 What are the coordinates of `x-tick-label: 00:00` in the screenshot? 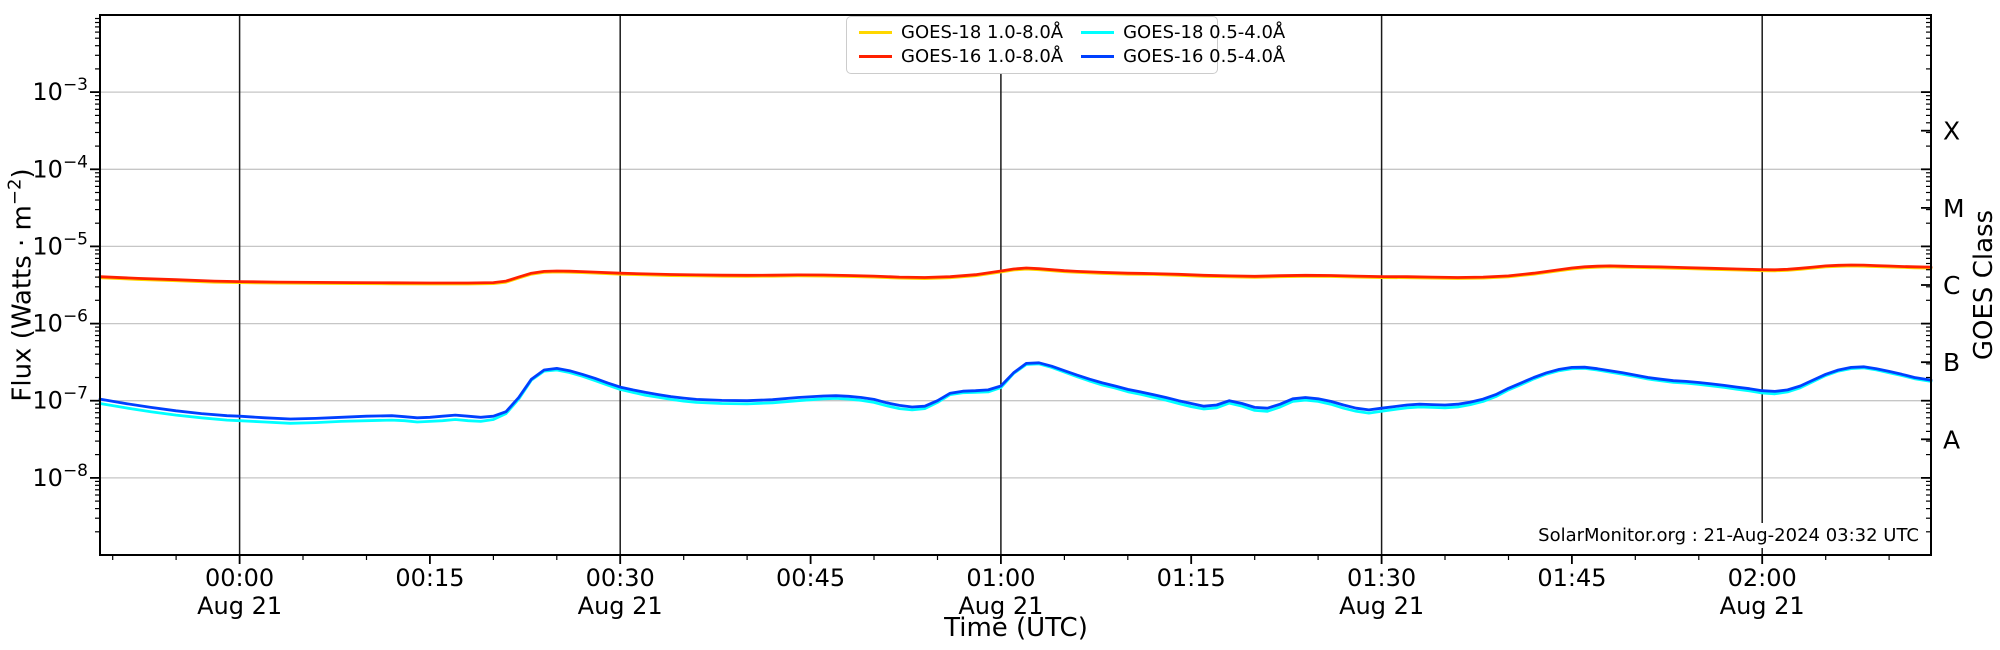 It's located at (239, 578).